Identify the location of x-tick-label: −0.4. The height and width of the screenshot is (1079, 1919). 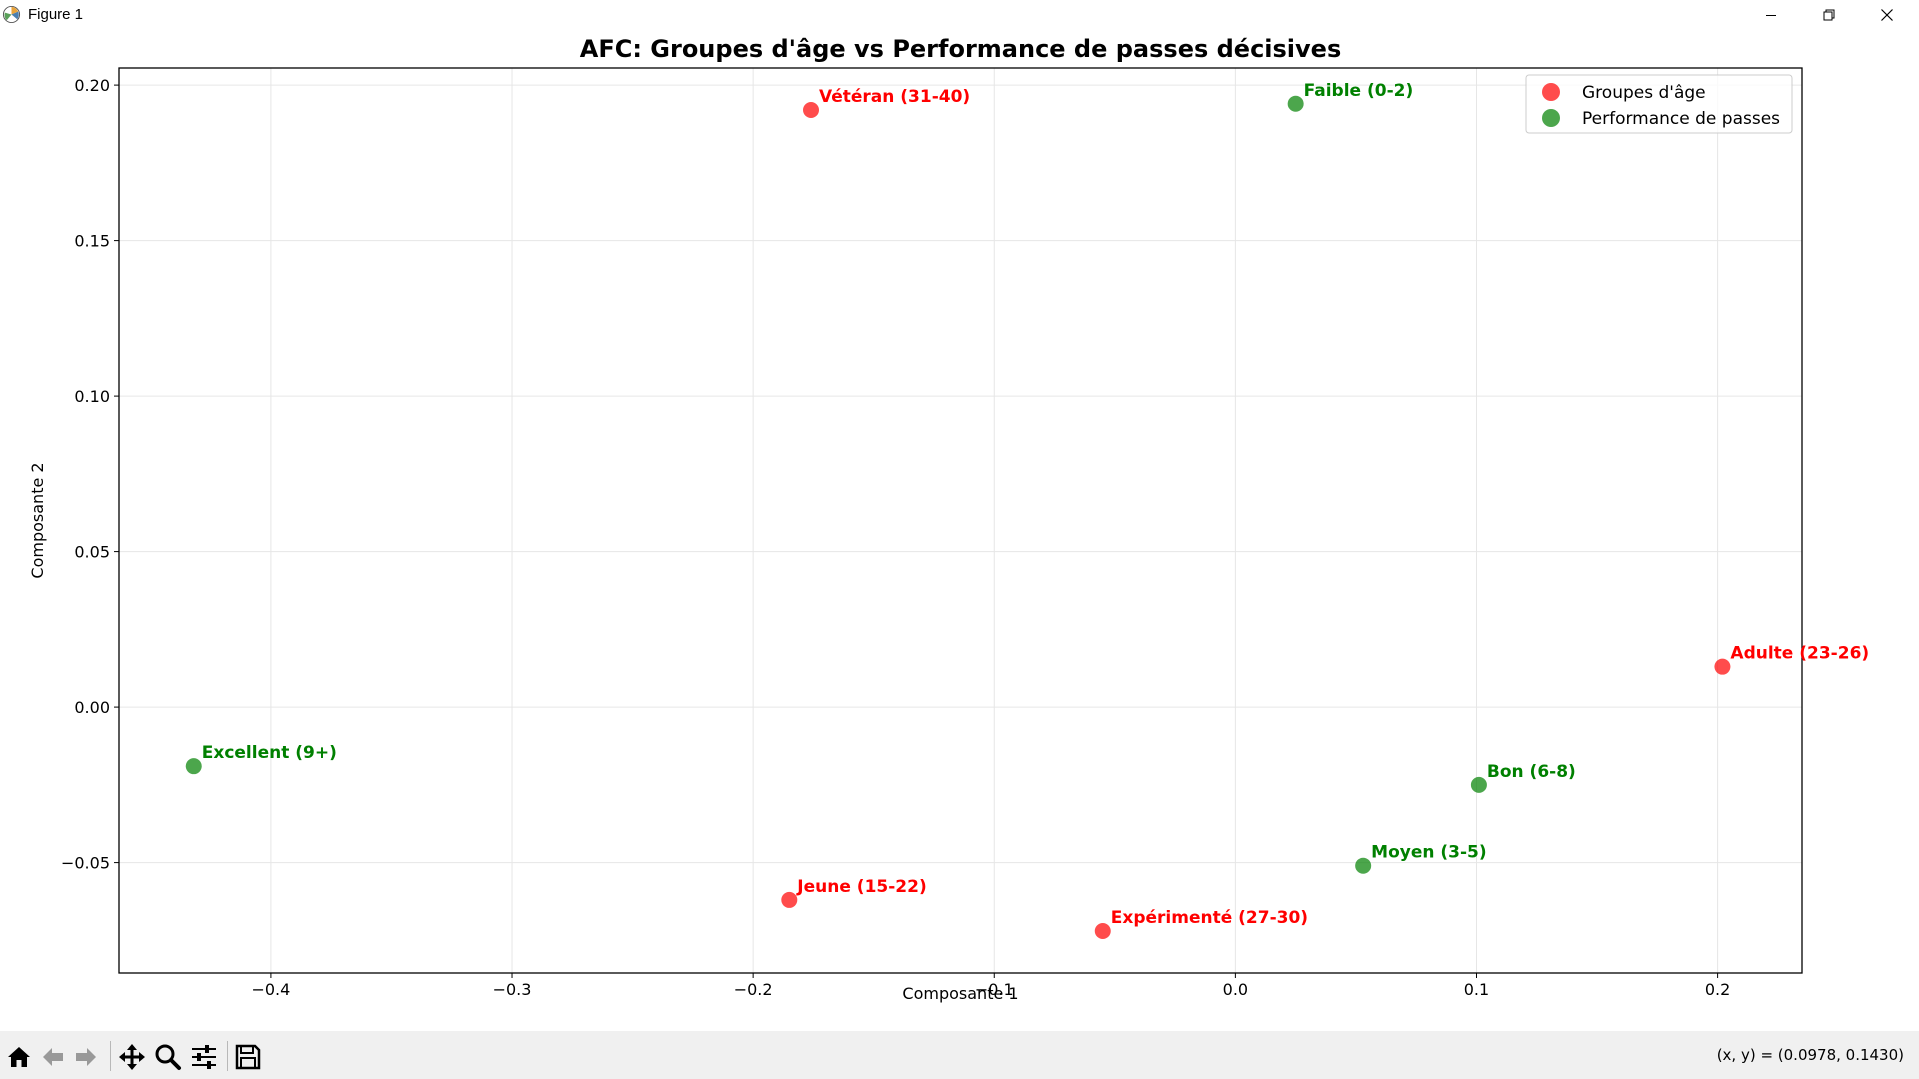
(270, 989).